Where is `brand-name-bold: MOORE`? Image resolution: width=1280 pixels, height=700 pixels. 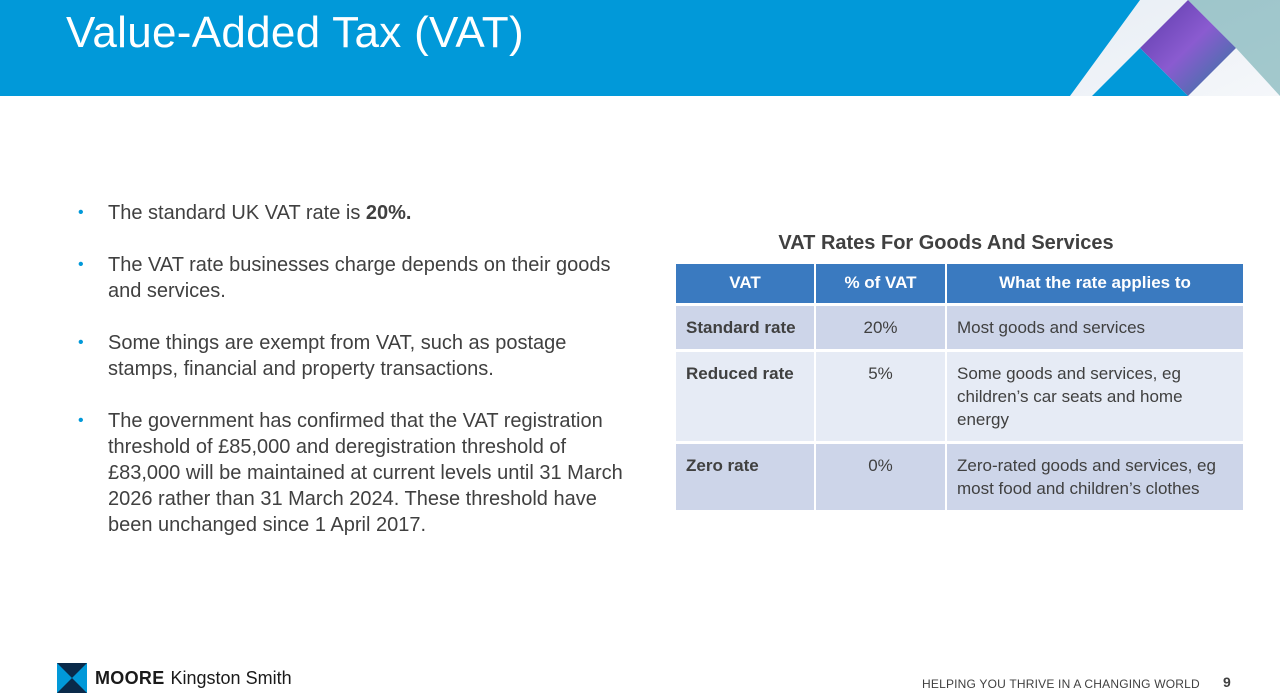 brand-name-bold: MOORE is located at coordinates (130, 677).